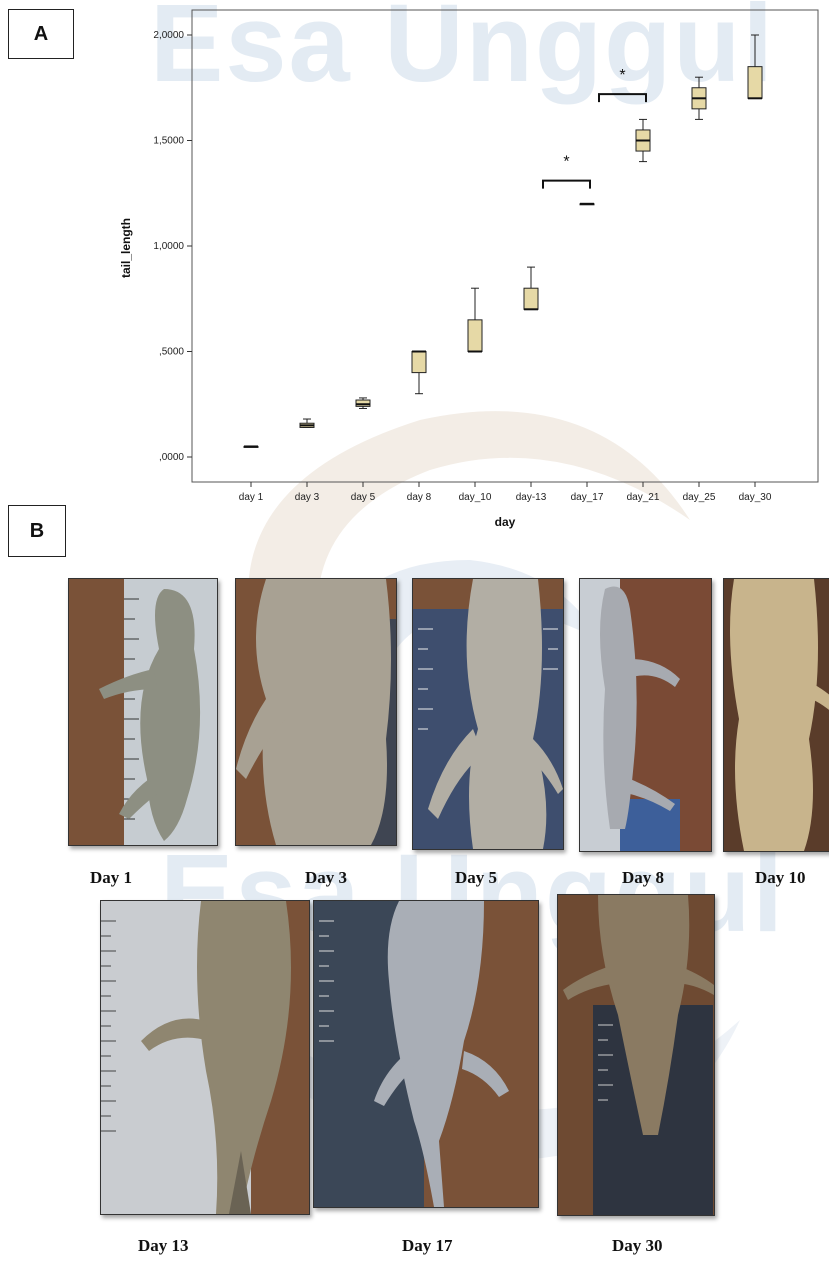 This screenshot has width=829, height=1264. I want to click on caption-day-5: Day 5, so click(476, 877).